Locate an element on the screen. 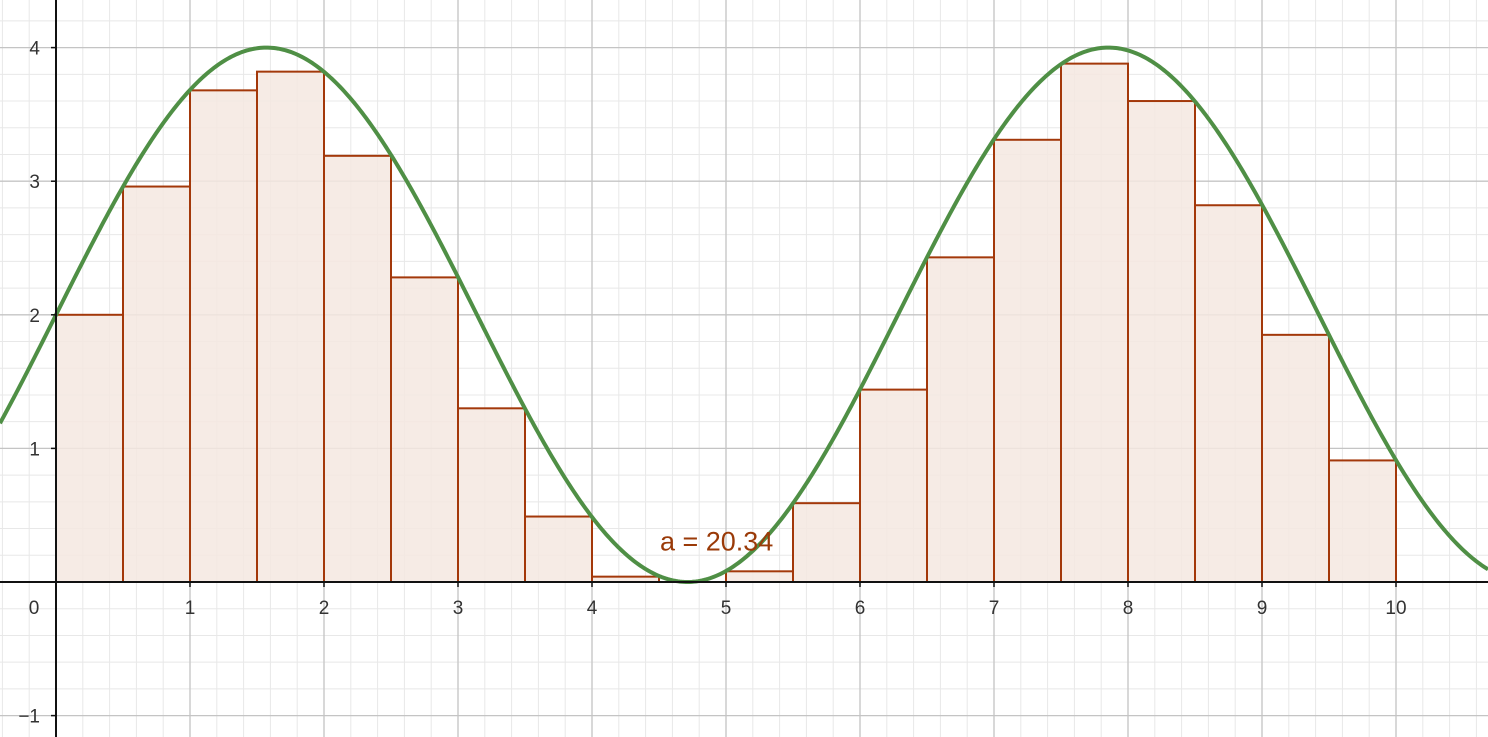 The width and height of the screenshot is (1488, 737). x-tick-label: 0 is located at coordinates (34, 608).